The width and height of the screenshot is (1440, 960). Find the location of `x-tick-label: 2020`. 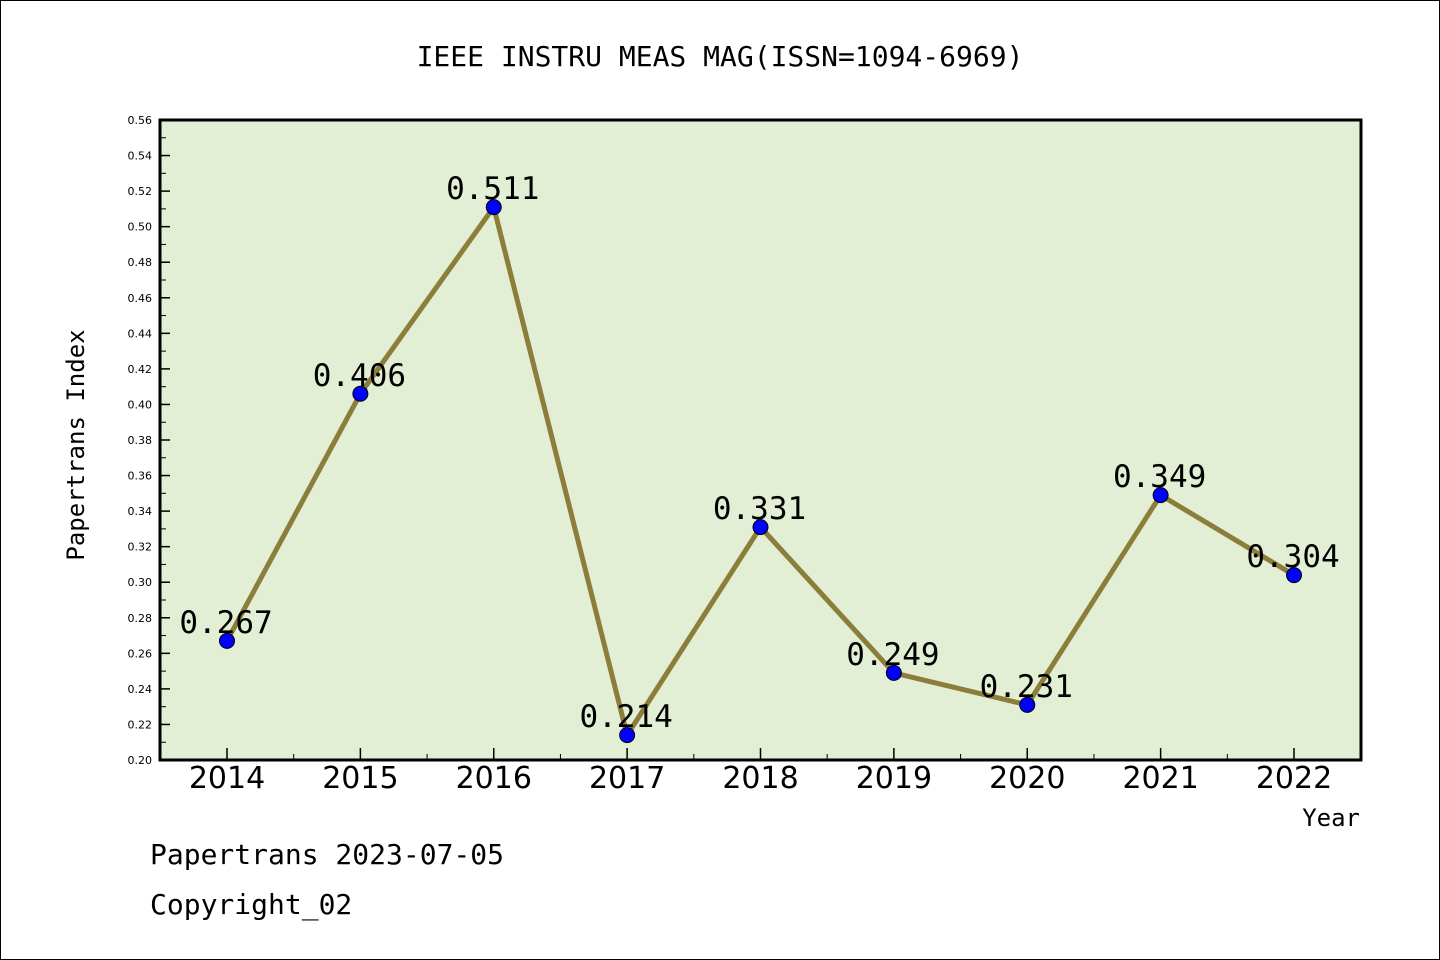

x-tick-label: 2020 is located at coordinates (1027, 778).